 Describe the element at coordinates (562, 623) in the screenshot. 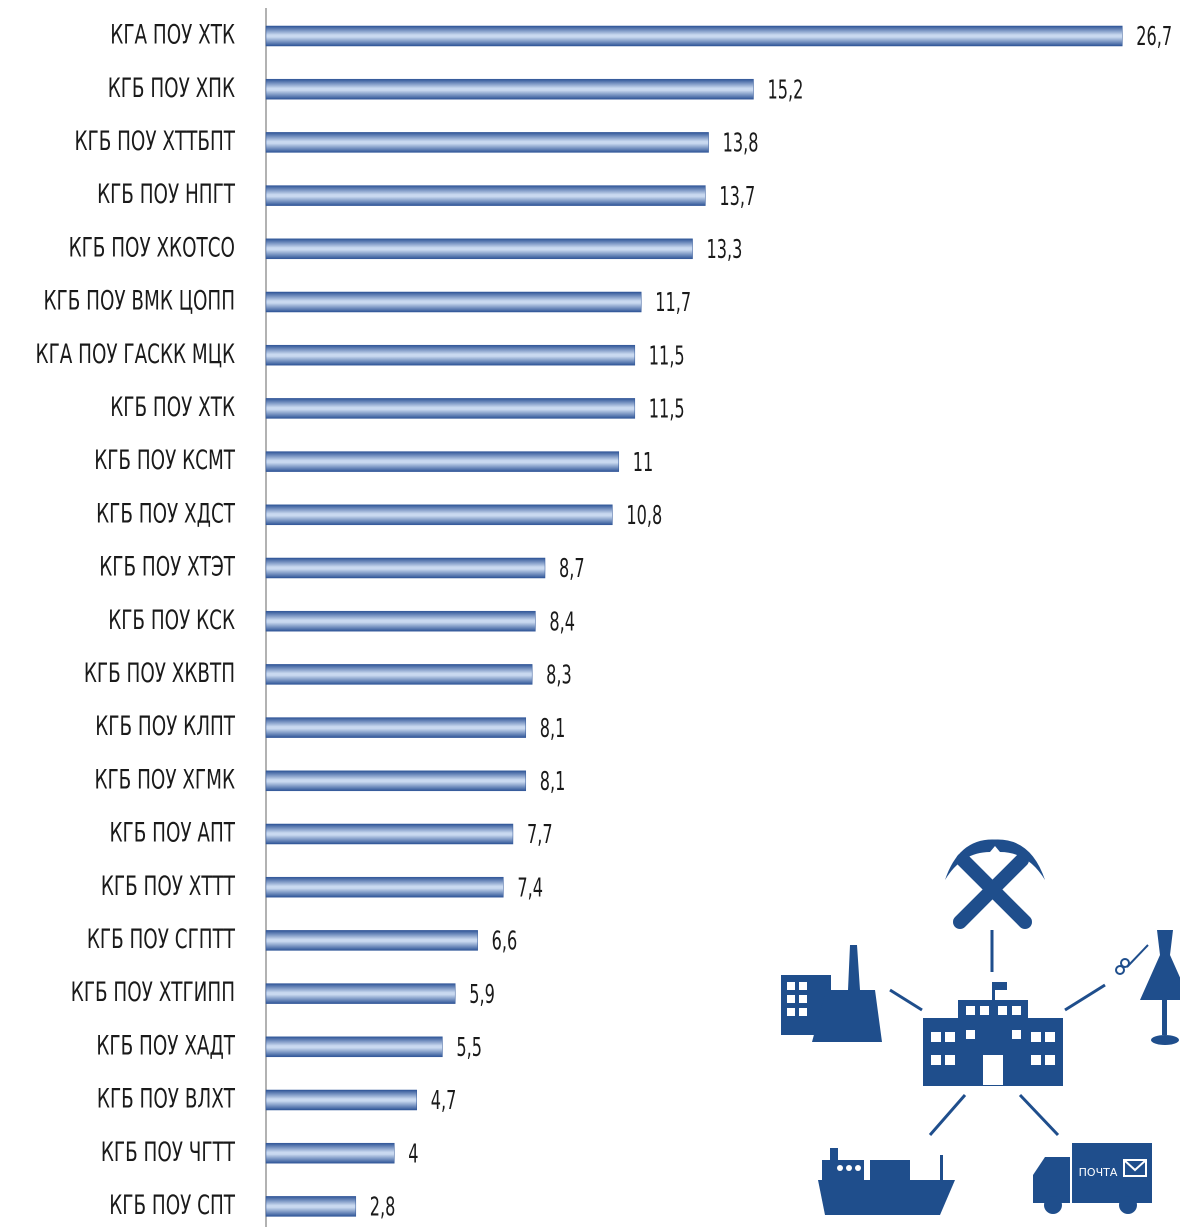

I see `value-label: 8,4` at that location.